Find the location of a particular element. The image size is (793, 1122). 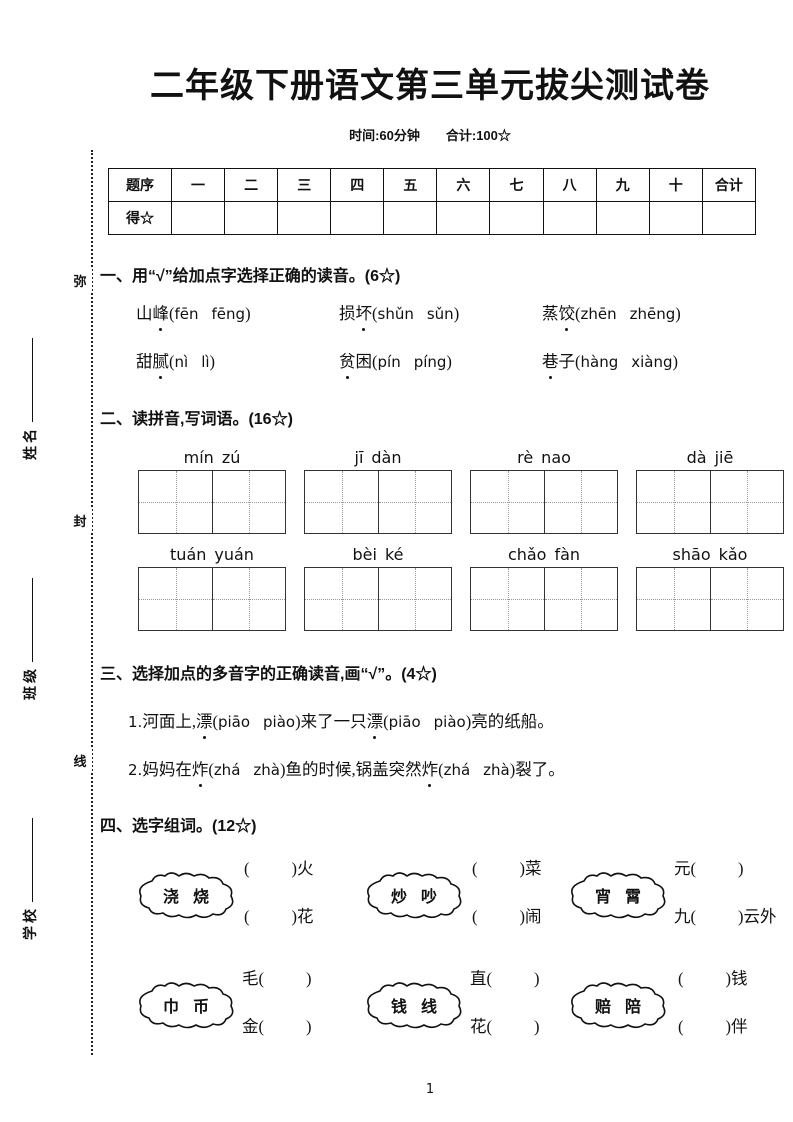

q3-item-1-option-b1: piào is located at coordinates (279, 722).